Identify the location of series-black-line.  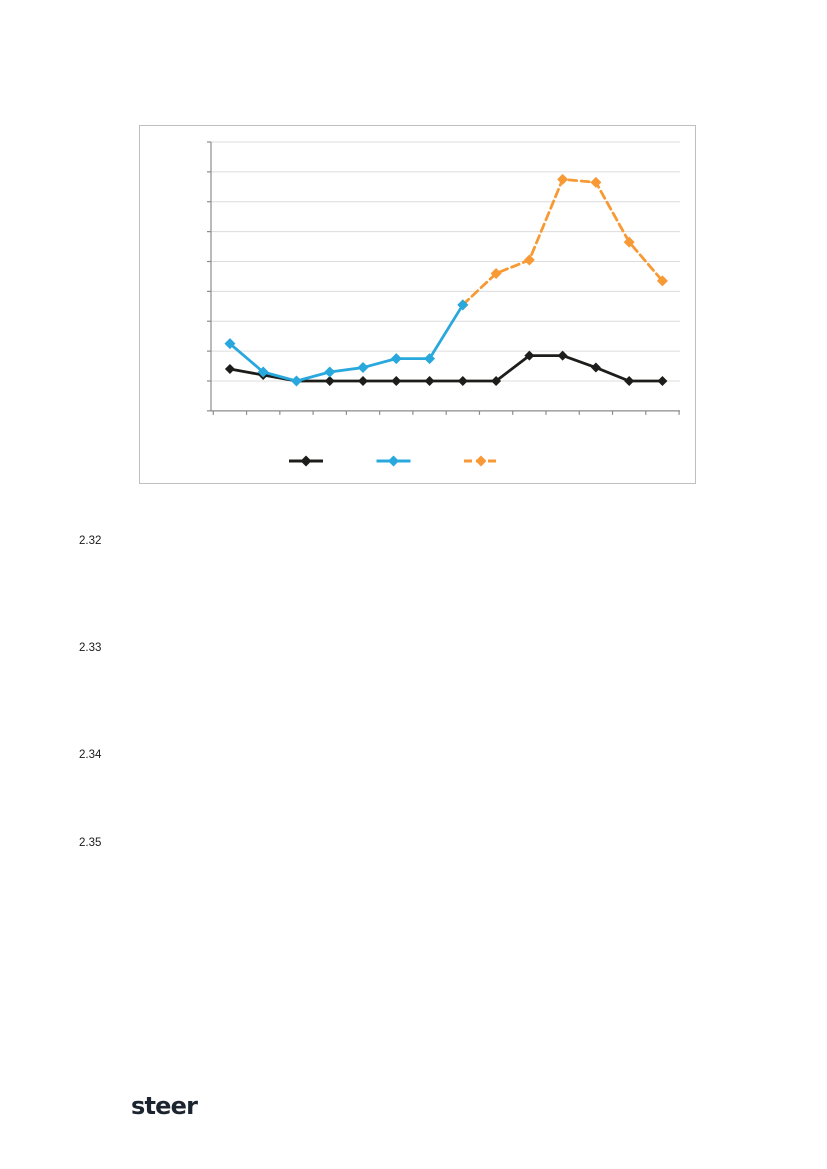
(446, 368).